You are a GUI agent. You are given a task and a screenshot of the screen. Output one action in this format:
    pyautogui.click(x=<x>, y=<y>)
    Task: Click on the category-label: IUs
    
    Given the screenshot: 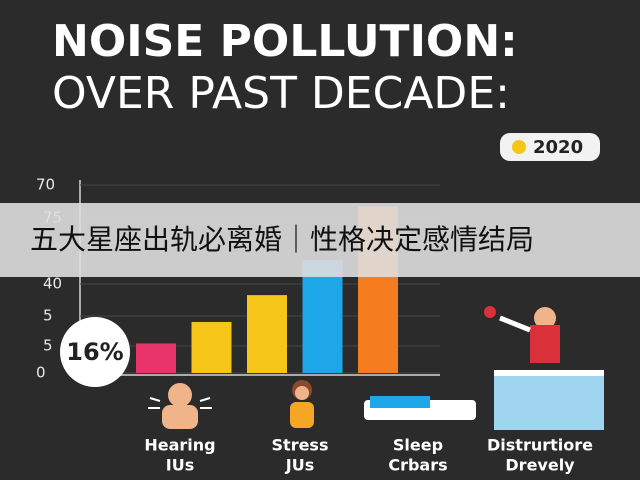 What is the action you would take?
    pyautogui.click(x=180, y=465)
    